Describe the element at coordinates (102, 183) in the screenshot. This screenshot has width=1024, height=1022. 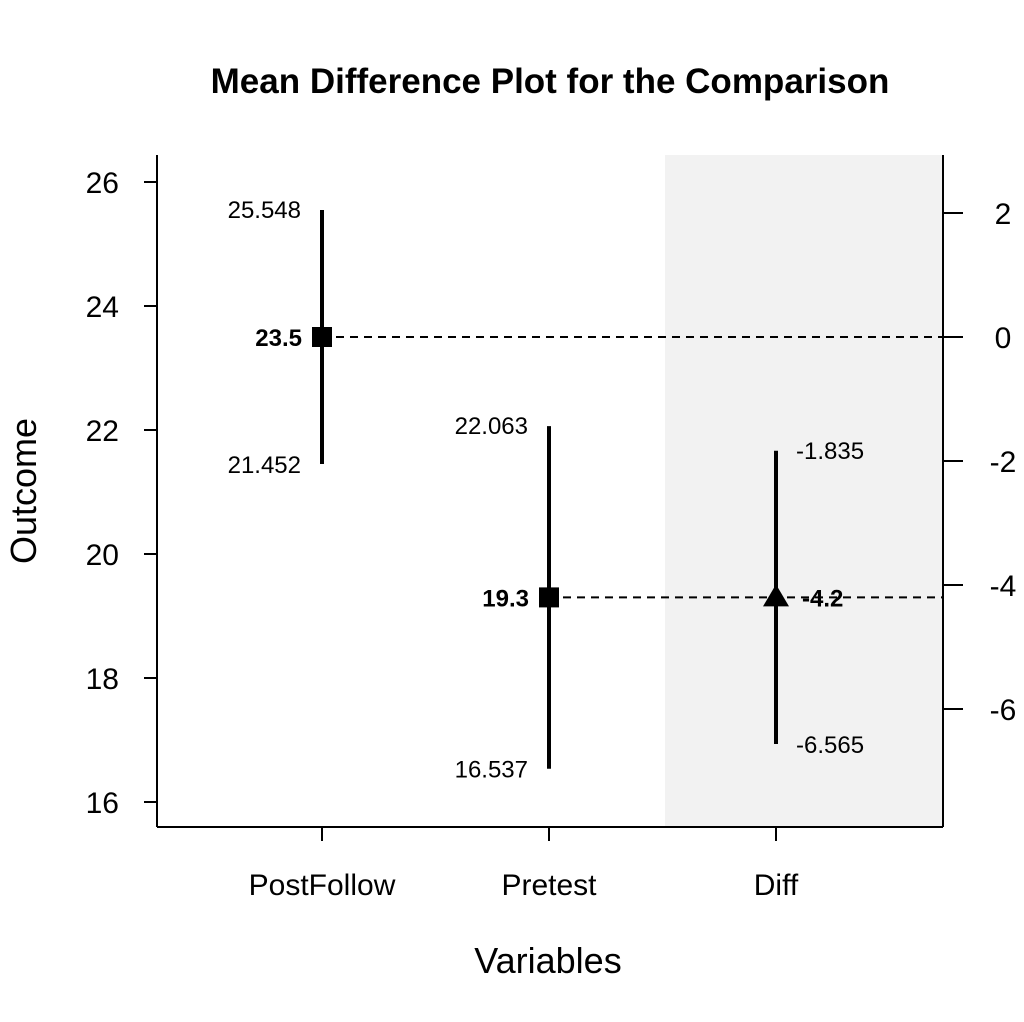
I see `left-tick-label: 26` at that location.